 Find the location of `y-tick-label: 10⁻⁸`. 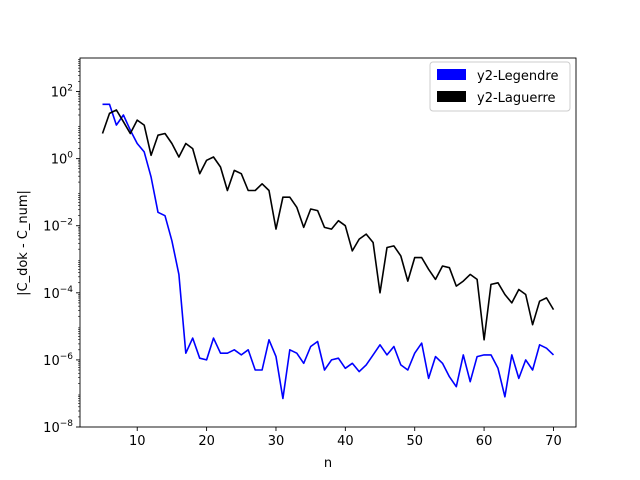

y-tick-label: 10⁻⁸ is located at coordinates (58, 427).